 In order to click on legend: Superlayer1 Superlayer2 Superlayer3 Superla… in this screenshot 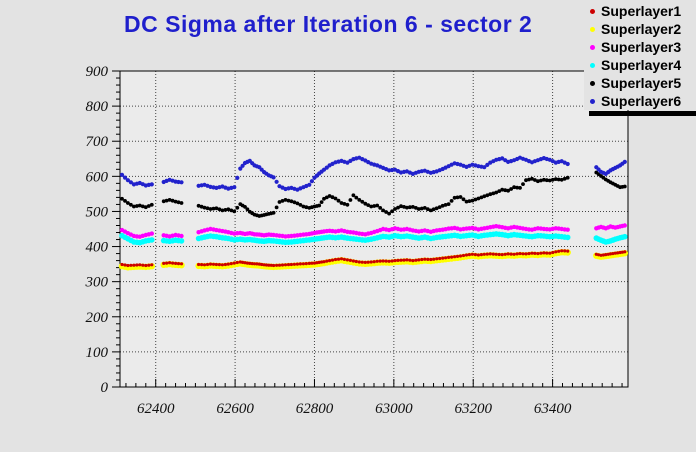, I will do `click(640, 56)`.